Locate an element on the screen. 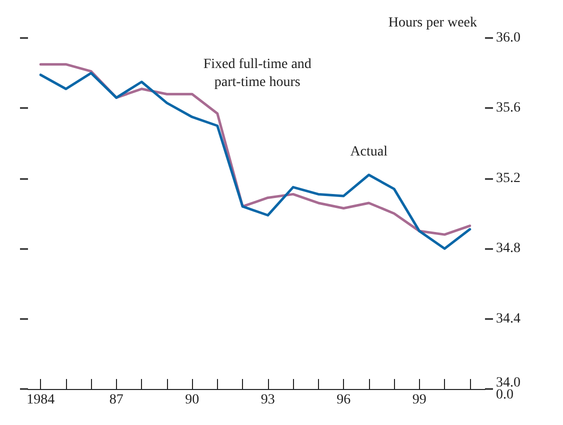 The image size is (563, 425). y-tick-label: 36.0 is located at coordinates (508, 38).